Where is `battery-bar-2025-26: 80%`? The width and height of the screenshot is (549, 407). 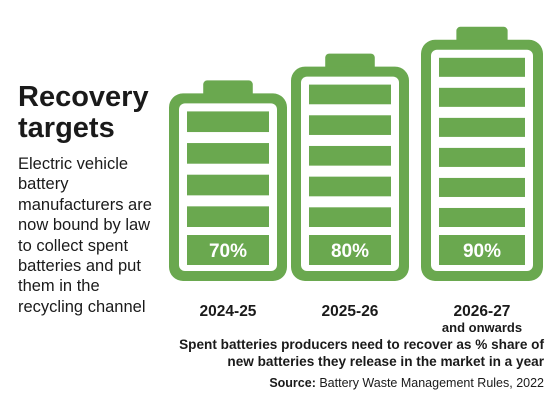 battery-bar-2025-26: 80% is located at coordinates (350, 167).